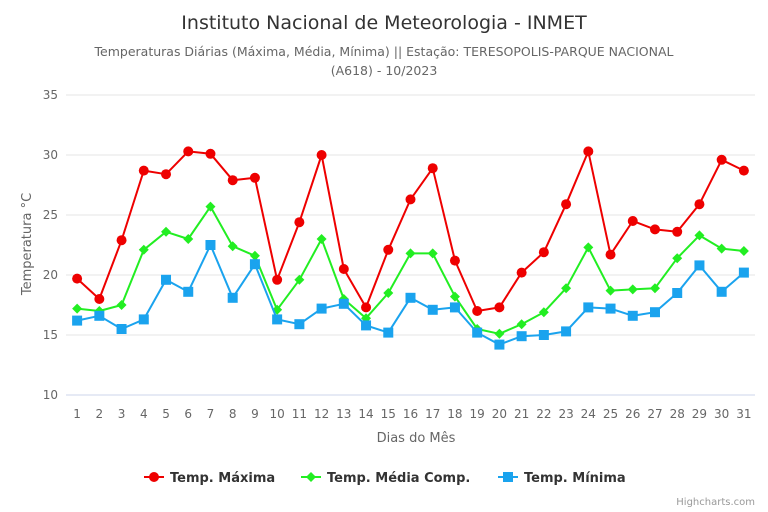 The height and width of the screenshot is (512, 768). I want to click on legend-item-mean: Temp. Média Comp., so click(385, 478).